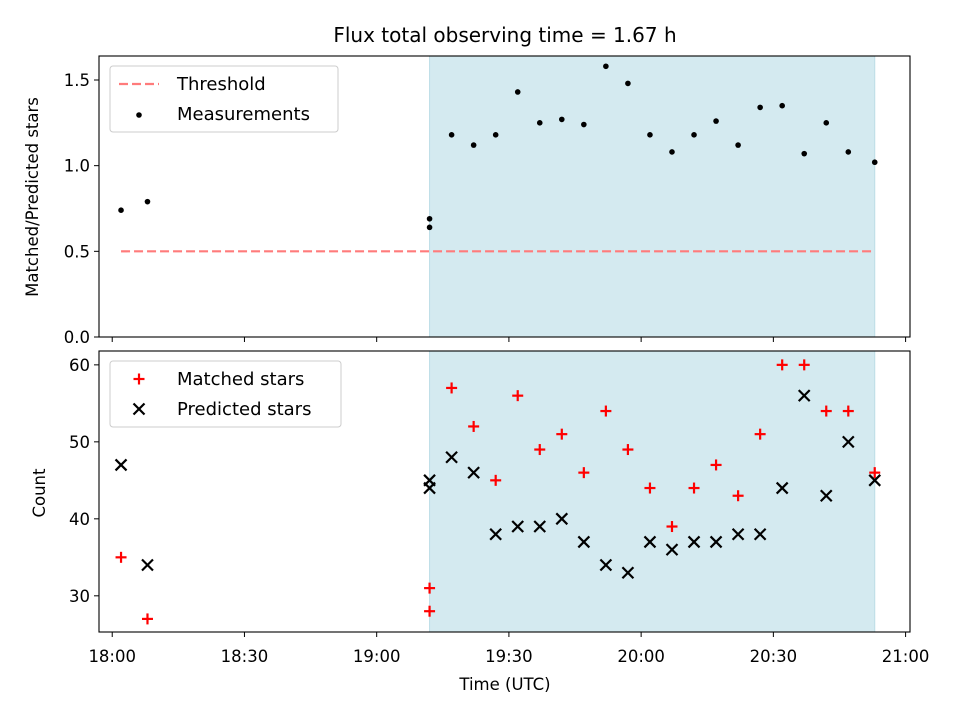 The image size is (960, 720). Describe the element at coordinates (906, 656) in the screenshot. I see `x-tick-label: 21:00` at that location.